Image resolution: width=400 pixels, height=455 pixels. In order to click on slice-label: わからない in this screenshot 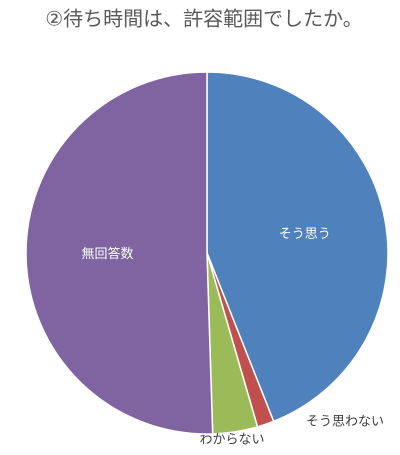, I will do `click(231, 440)`.